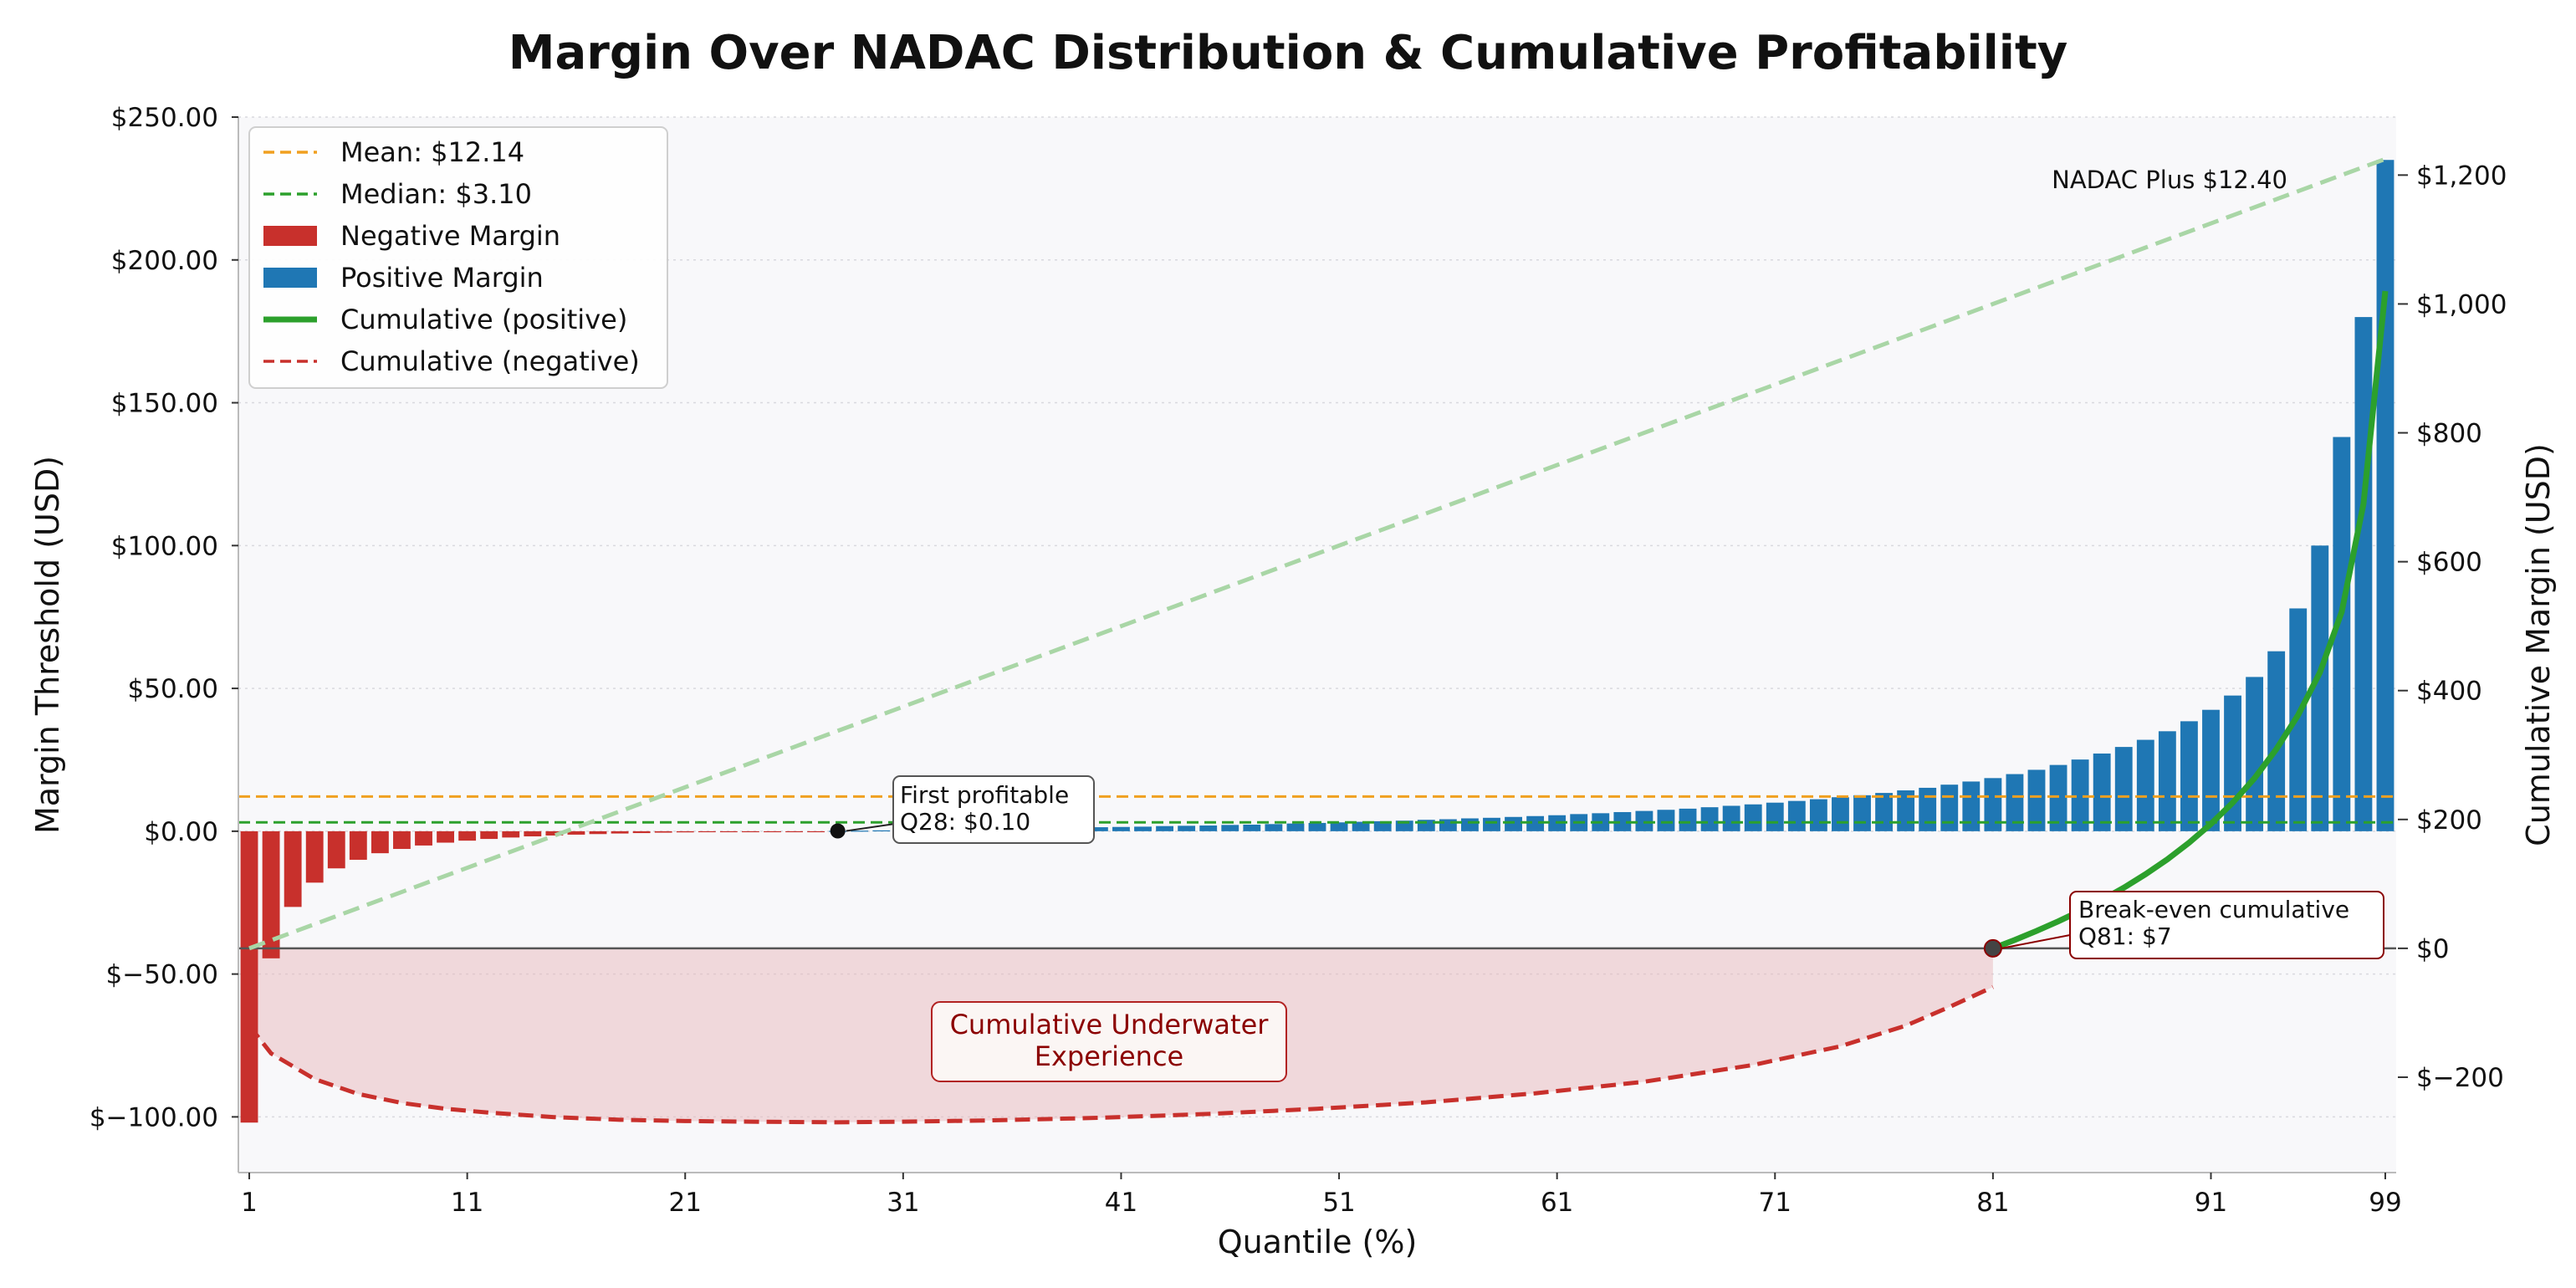 The image size is (2576, 1288). I want to click on x-tick-label: 1, so click(249, 1203).